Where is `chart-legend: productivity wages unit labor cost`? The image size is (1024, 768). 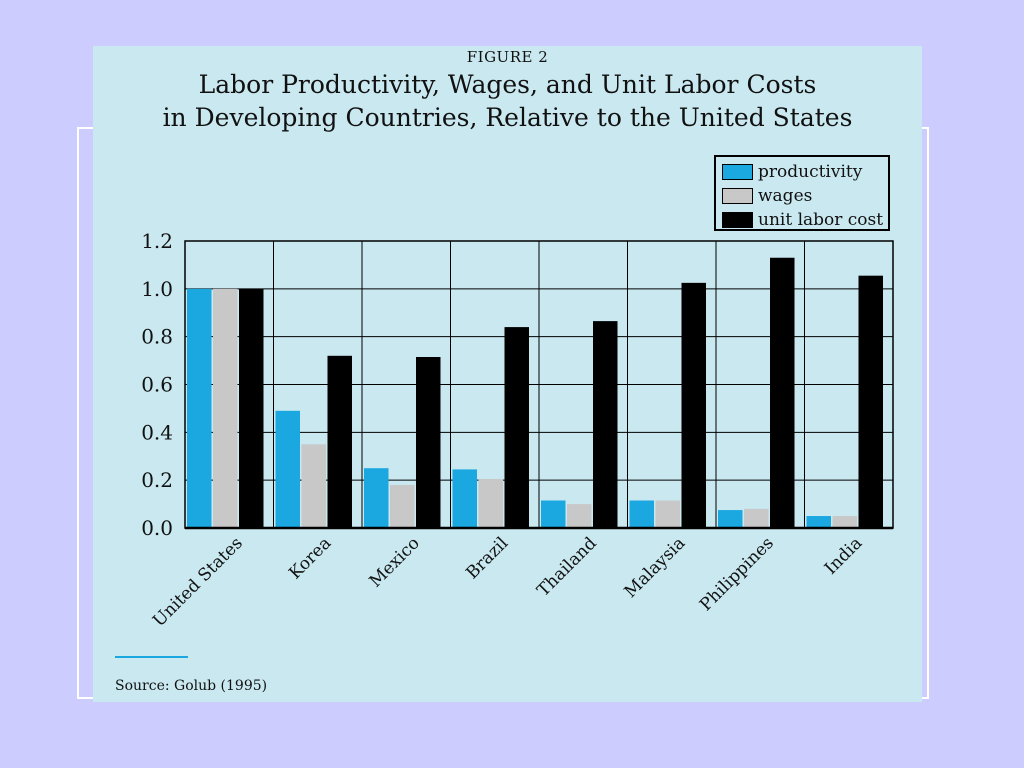 chart-legend: productivity wages unit labor cost is located at coordinates (802, 193).